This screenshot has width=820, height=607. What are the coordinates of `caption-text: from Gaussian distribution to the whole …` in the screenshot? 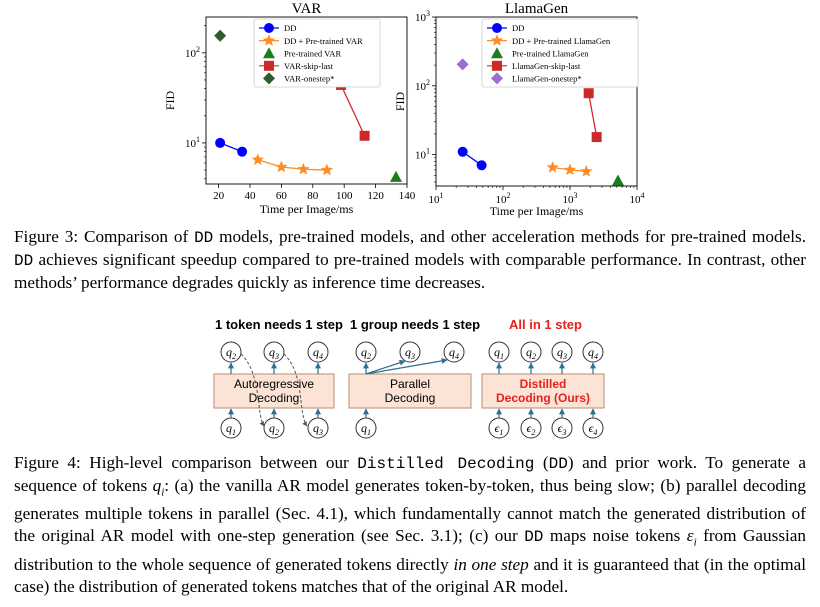 It's located at (410, 550).